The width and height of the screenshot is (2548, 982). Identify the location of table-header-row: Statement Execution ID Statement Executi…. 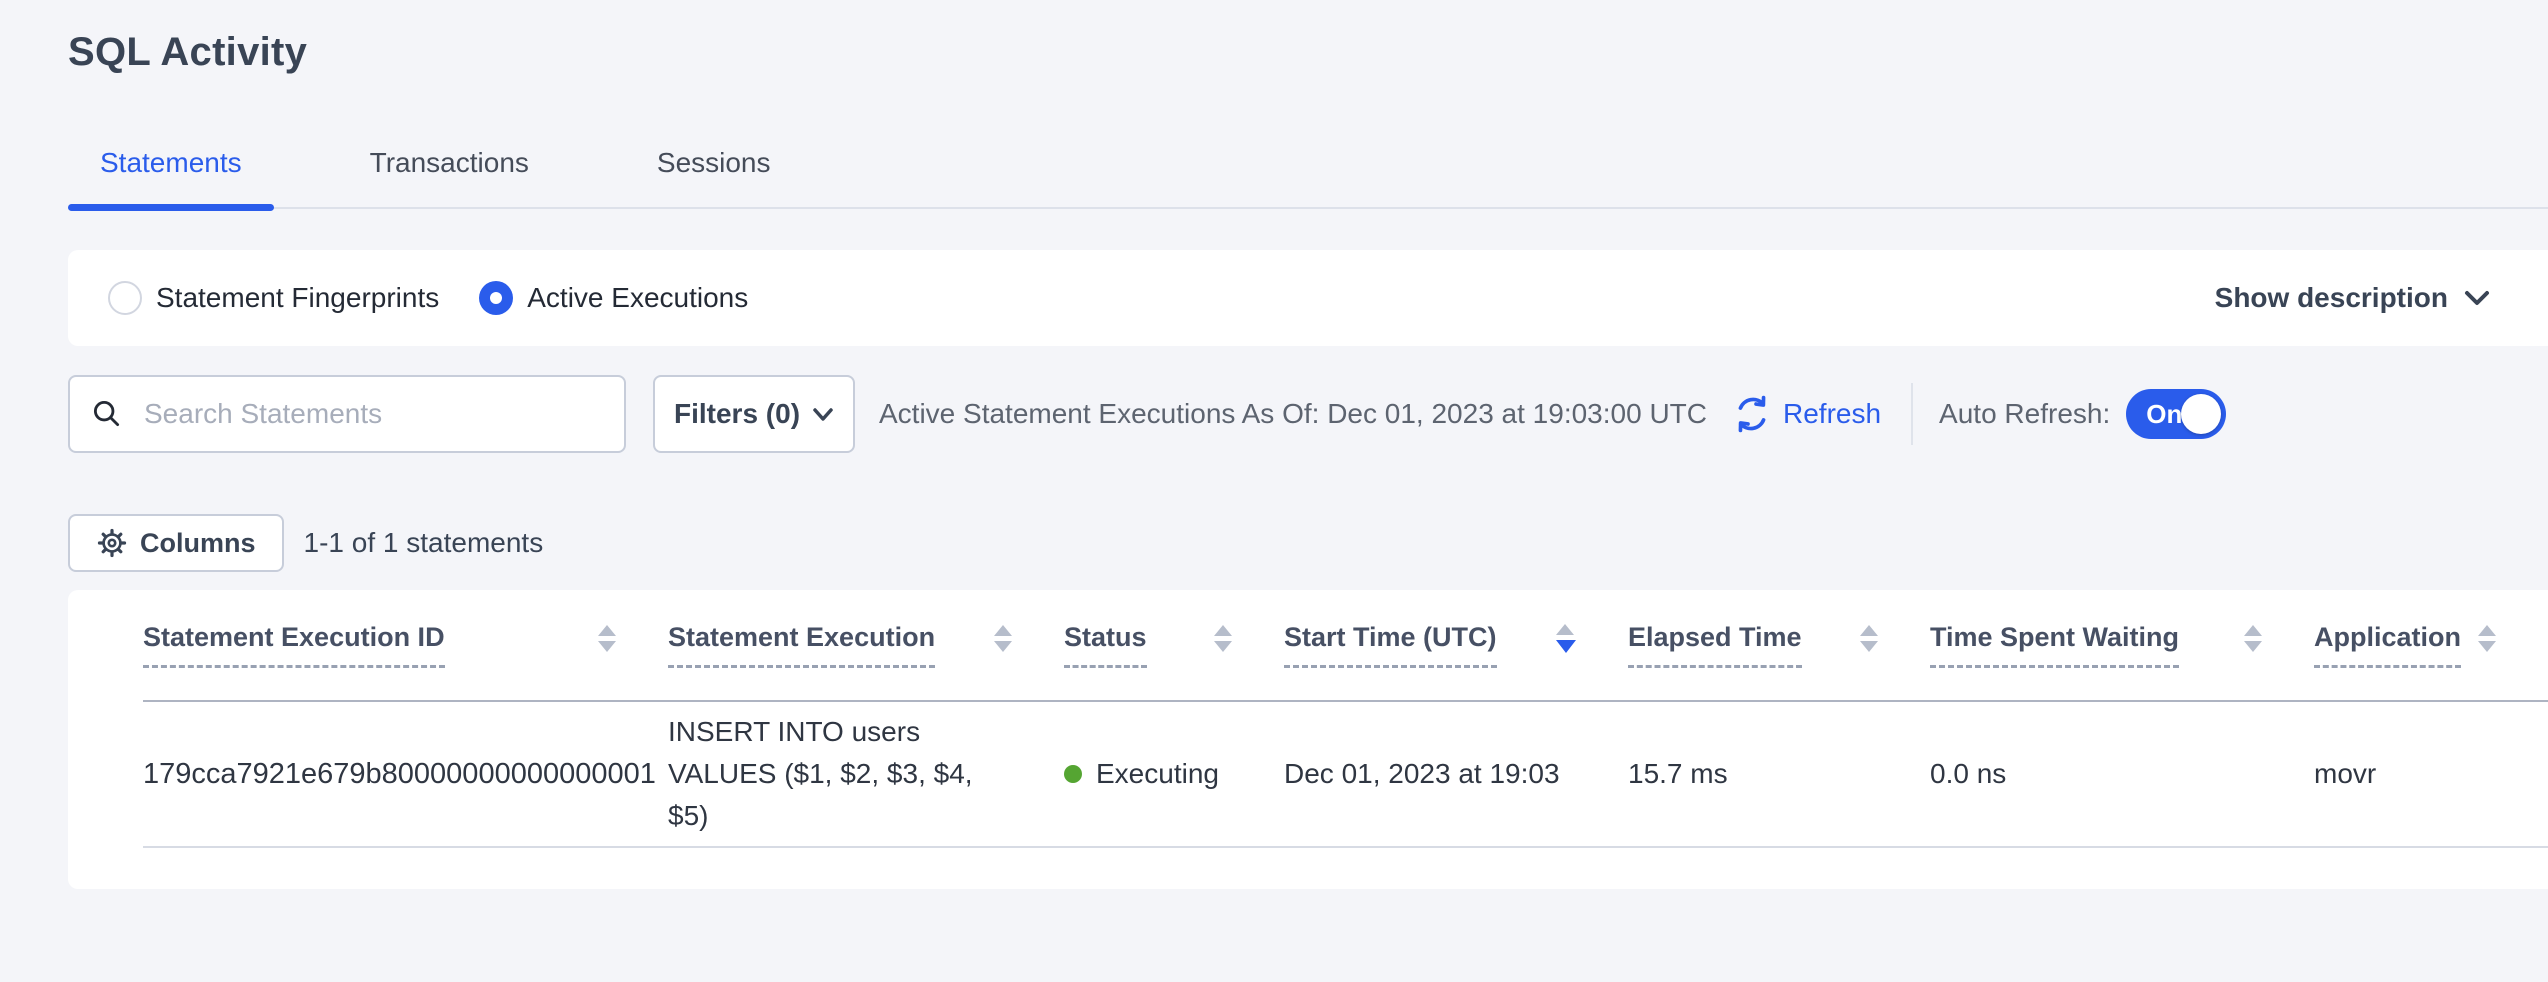
(1345, 646).